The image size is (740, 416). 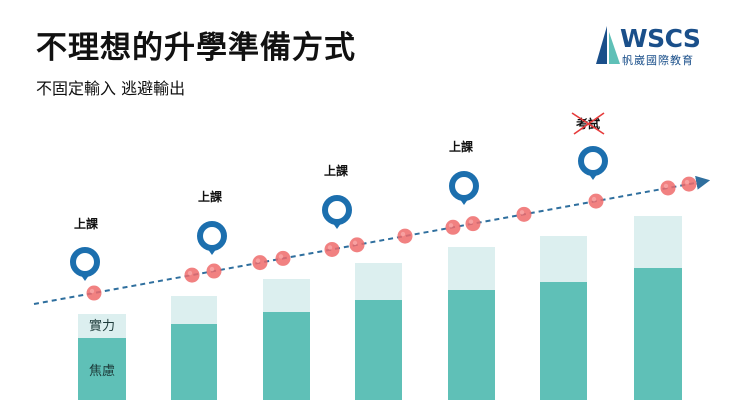 I want to click on bar-label-anxiety: 焦慮, so click(x=102, y=371).